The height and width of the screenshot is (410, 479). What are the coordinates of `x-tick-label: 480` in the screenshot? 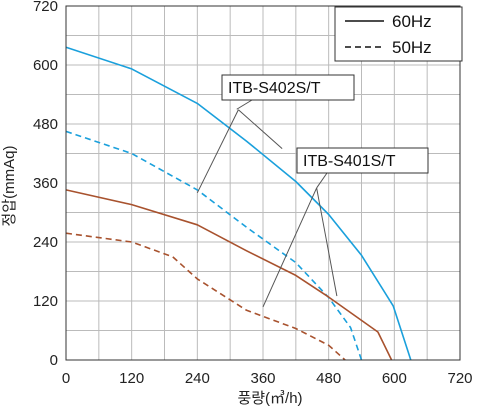 It's located at (328, 378).